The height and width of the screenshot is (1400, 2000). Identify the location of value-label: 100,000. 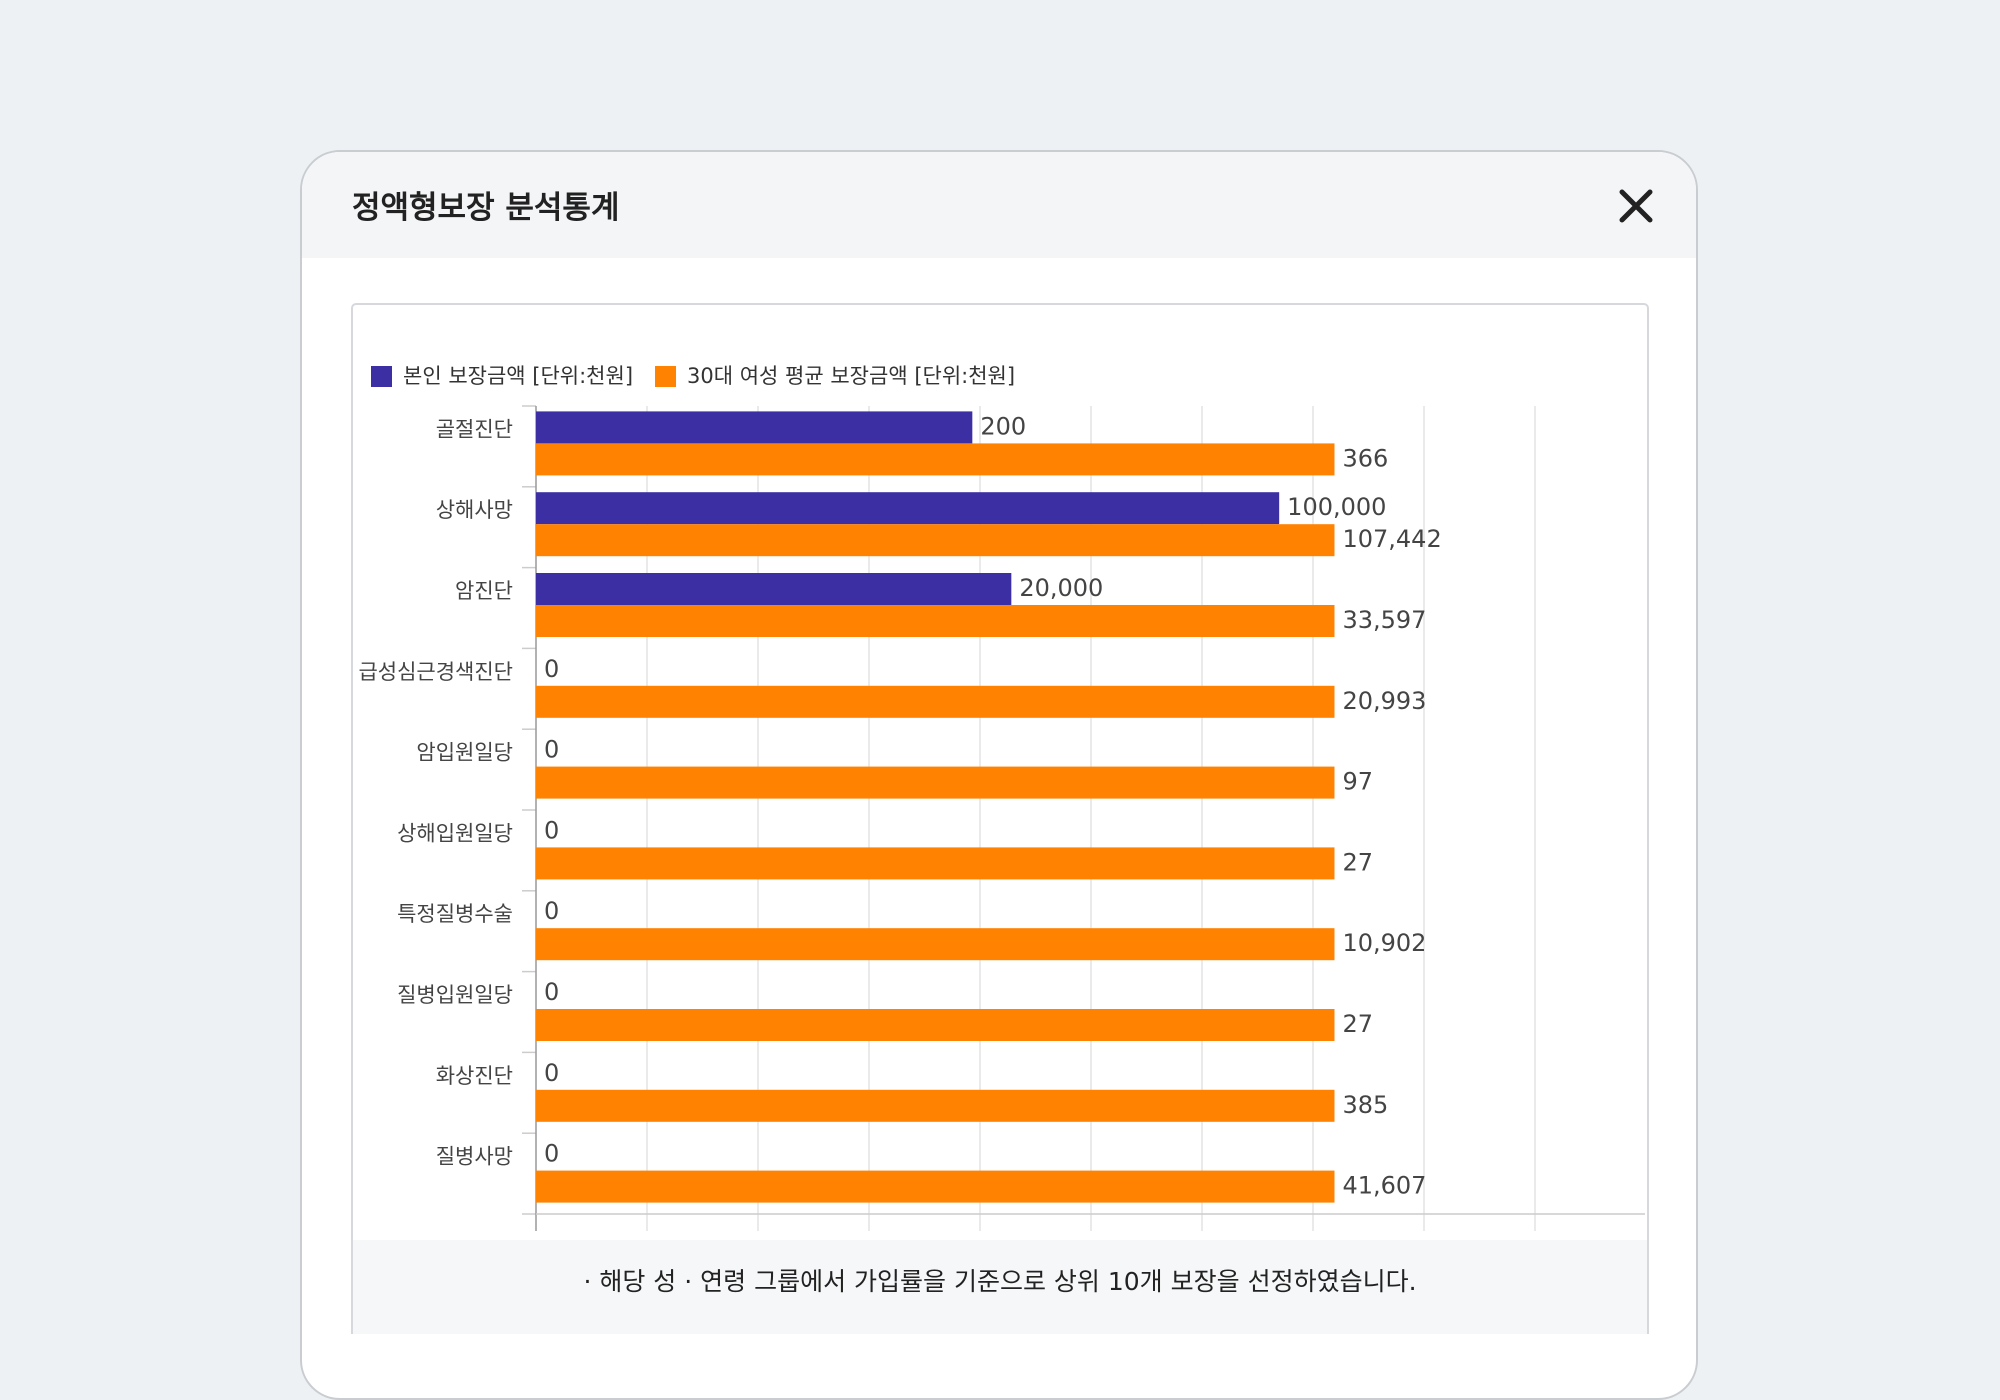
(1336, 507).